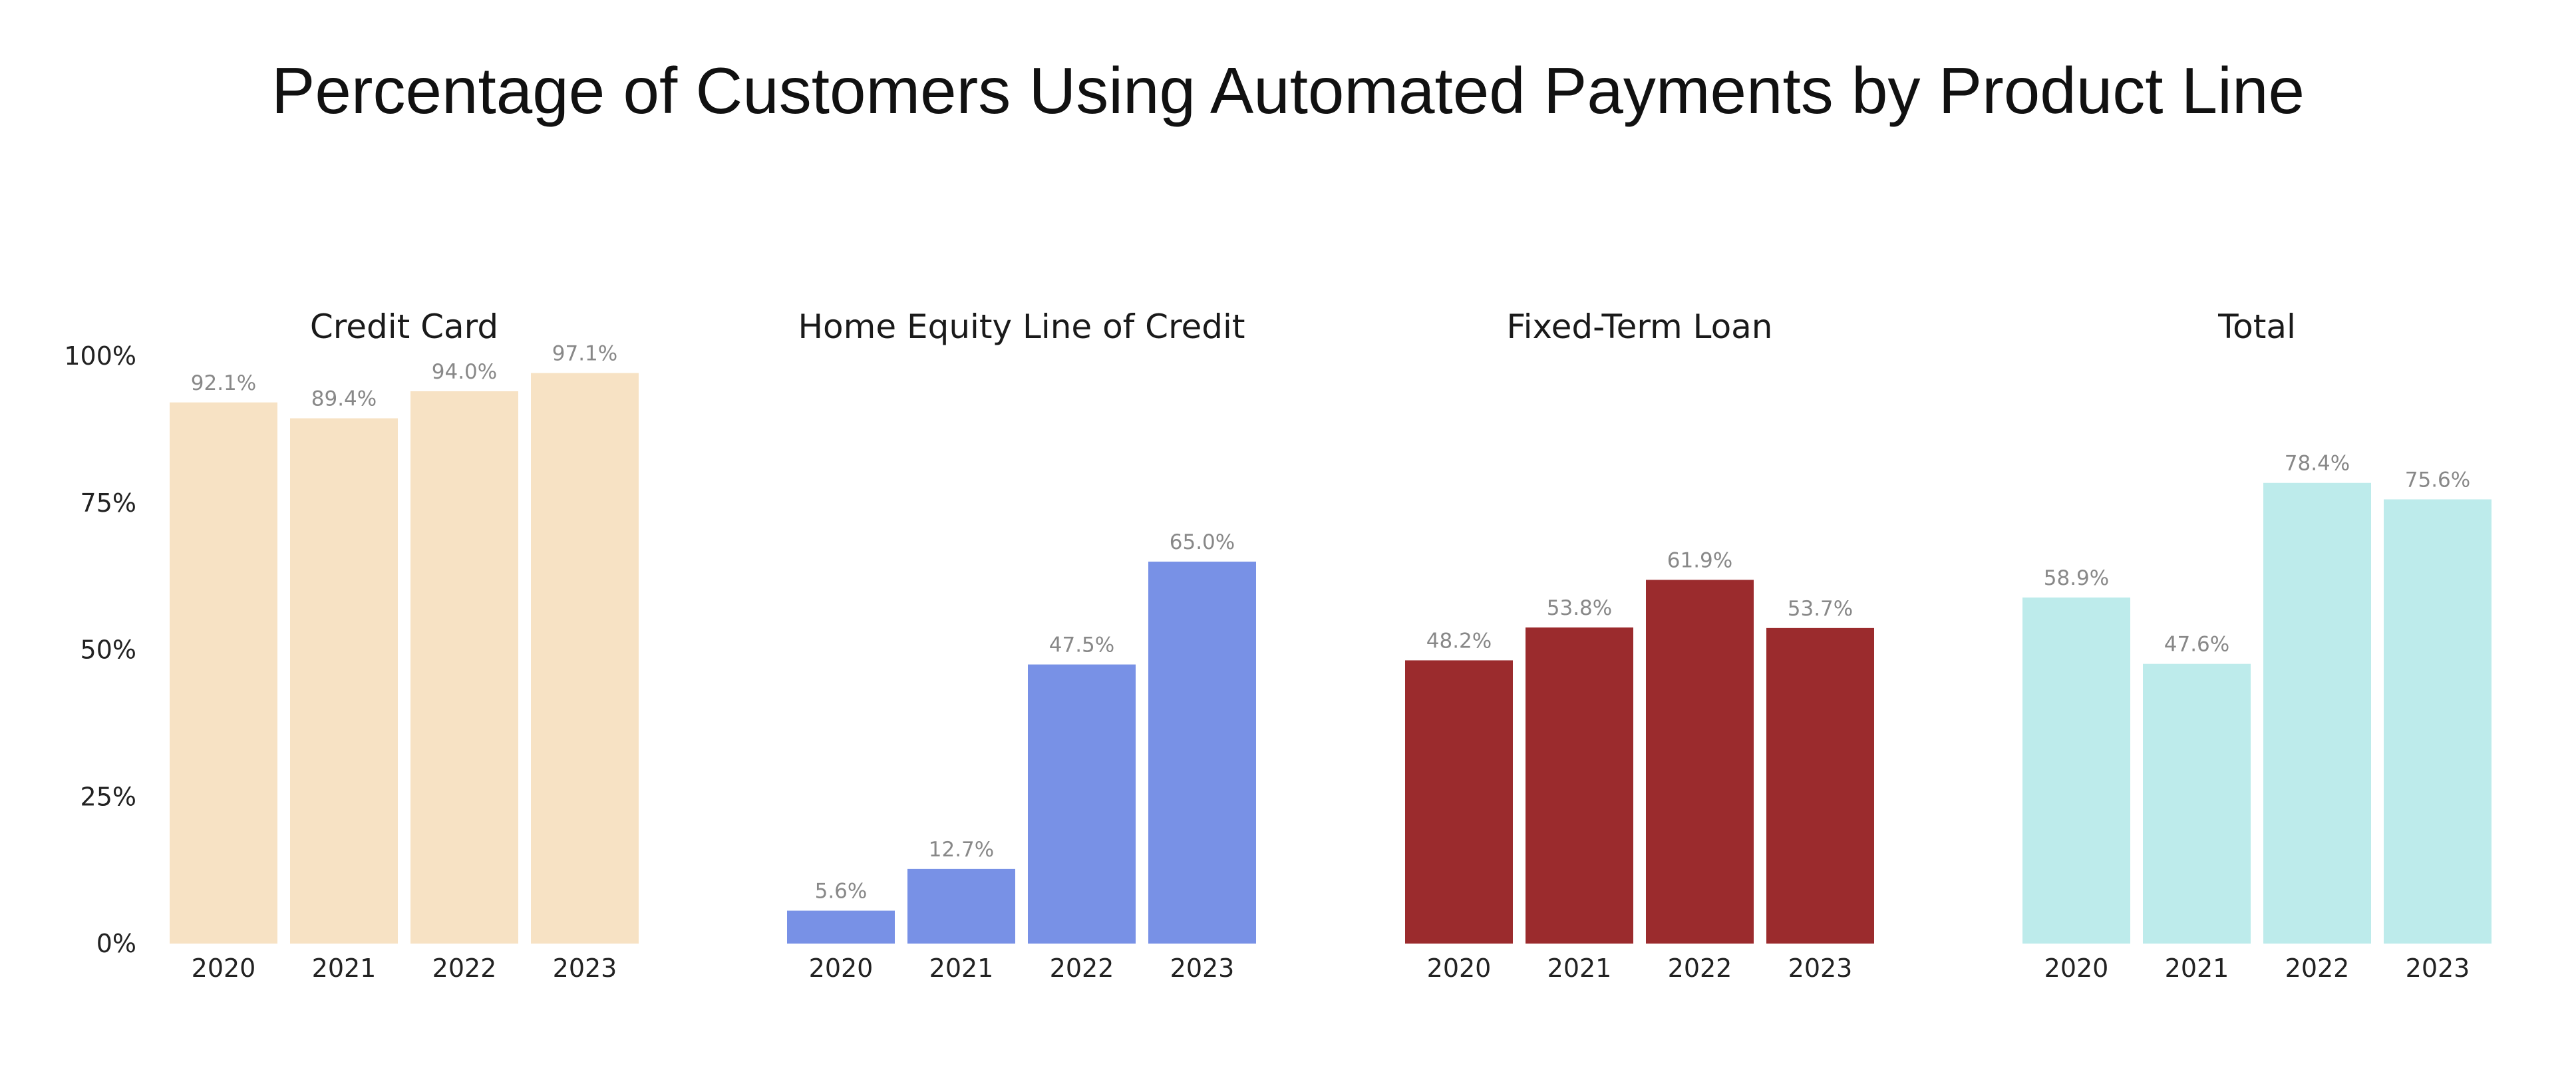 The width and height of the screenshot is (2576, 1070). What do you see at coordinates (2076, 578) in the screenshot?
I see `bar-value-label: 58.9%` at bounding box center [2076, 578].